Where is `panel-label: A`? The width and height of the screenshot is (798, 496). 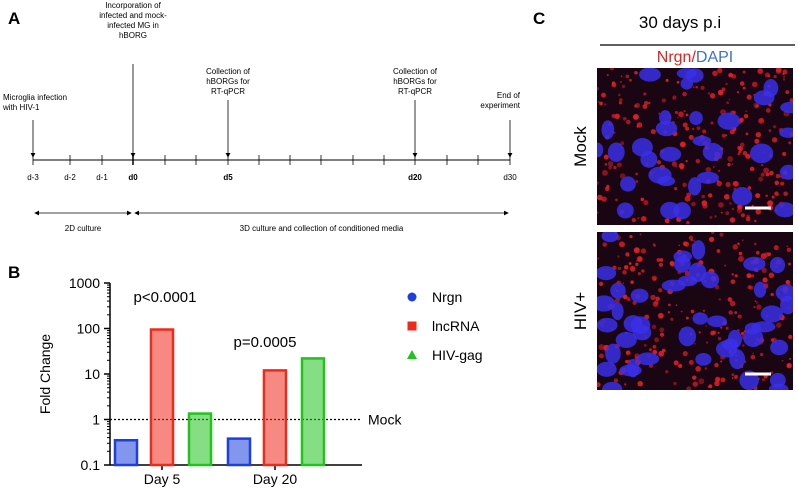
panel-label: A is located at coordinates (14, 18).